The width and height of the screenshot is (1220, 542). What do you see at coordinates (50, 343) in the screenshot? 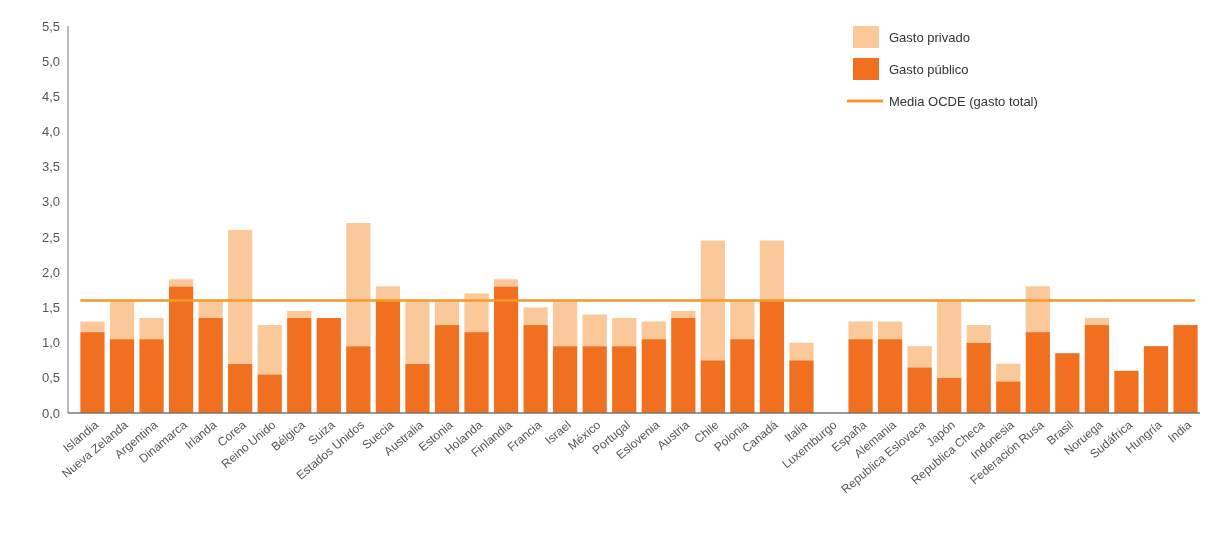
I see `y-tick-label: 1,0` at bounding box center [50, 343].